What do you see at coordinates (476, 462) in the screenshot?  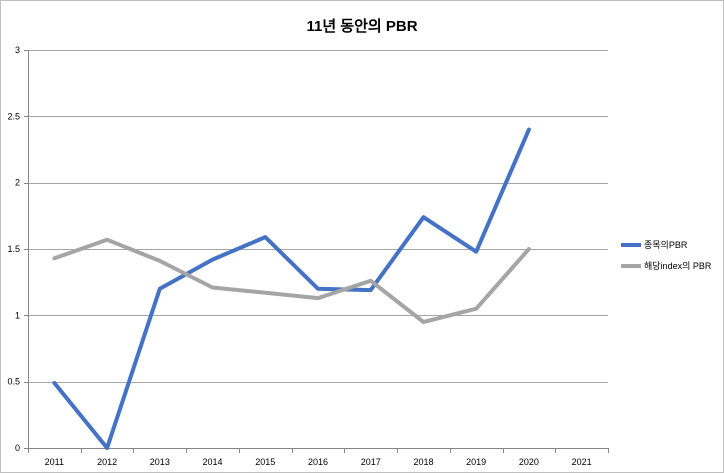 I see `x-tick-label: 2019` at bounding box center [476, 462].